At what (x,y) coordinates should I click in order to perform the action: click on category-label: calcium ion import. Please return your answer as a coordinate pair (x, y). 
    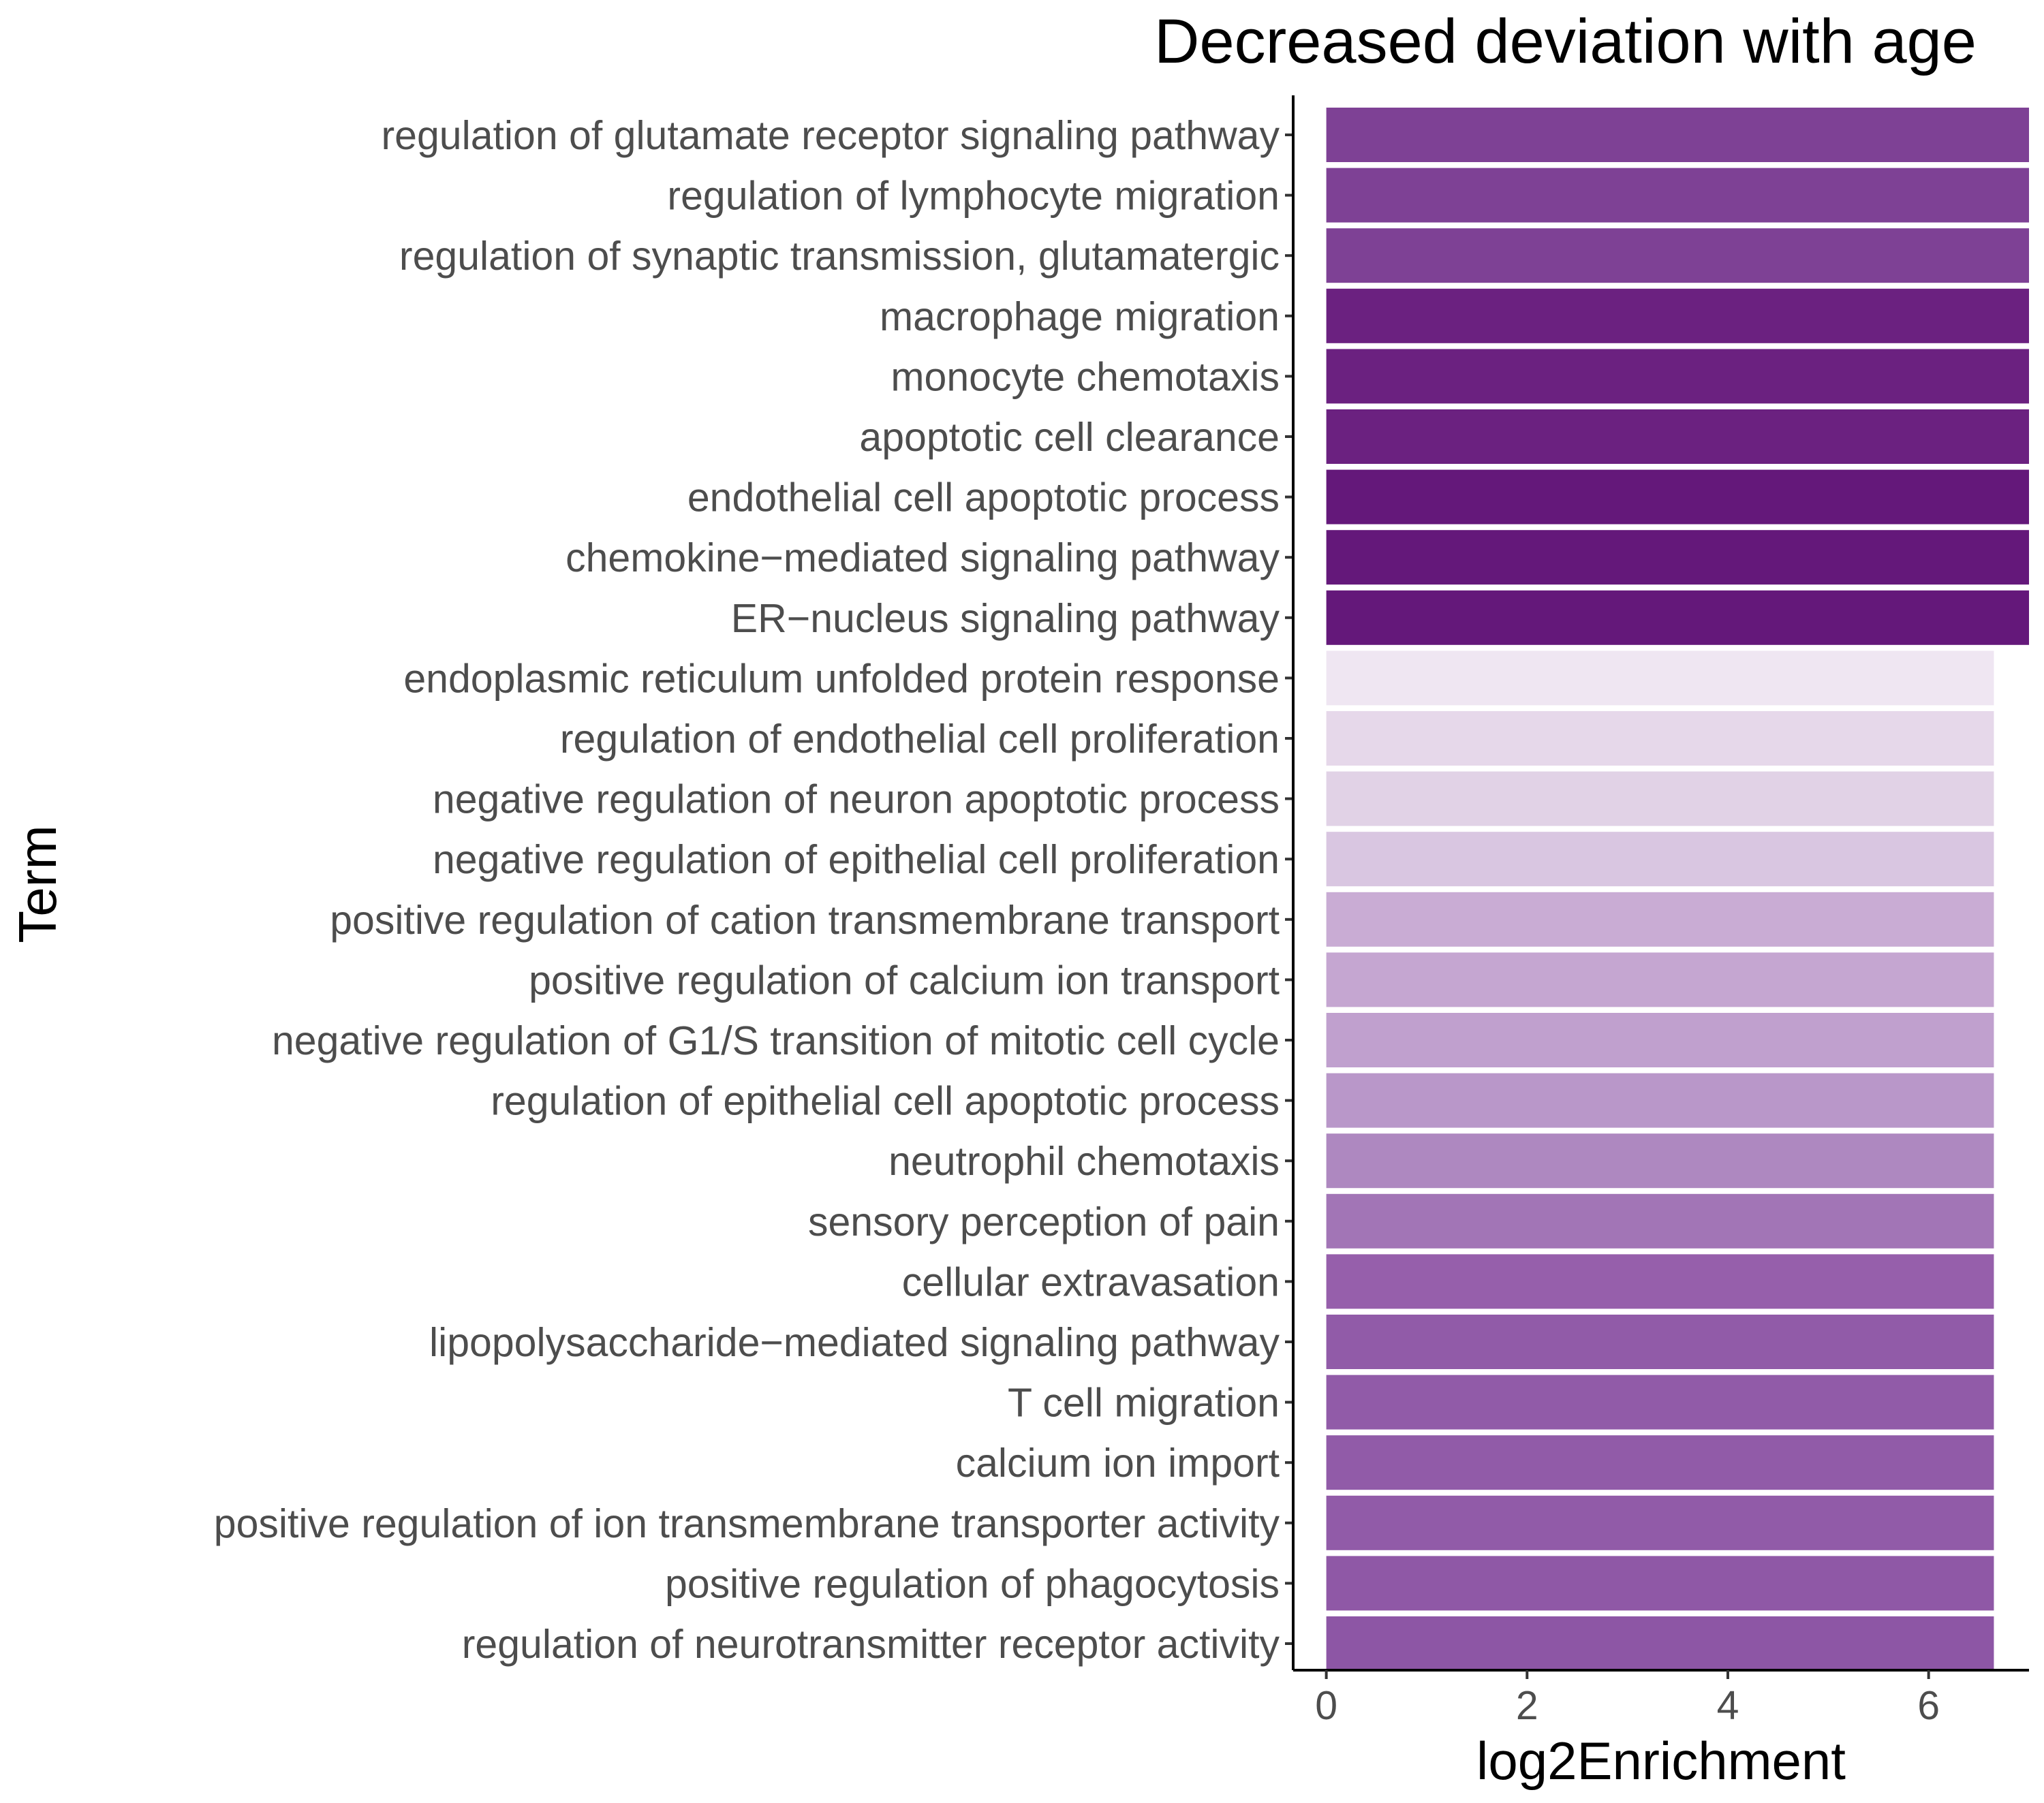
    Looking at the image, I should click on (1118, 1463).